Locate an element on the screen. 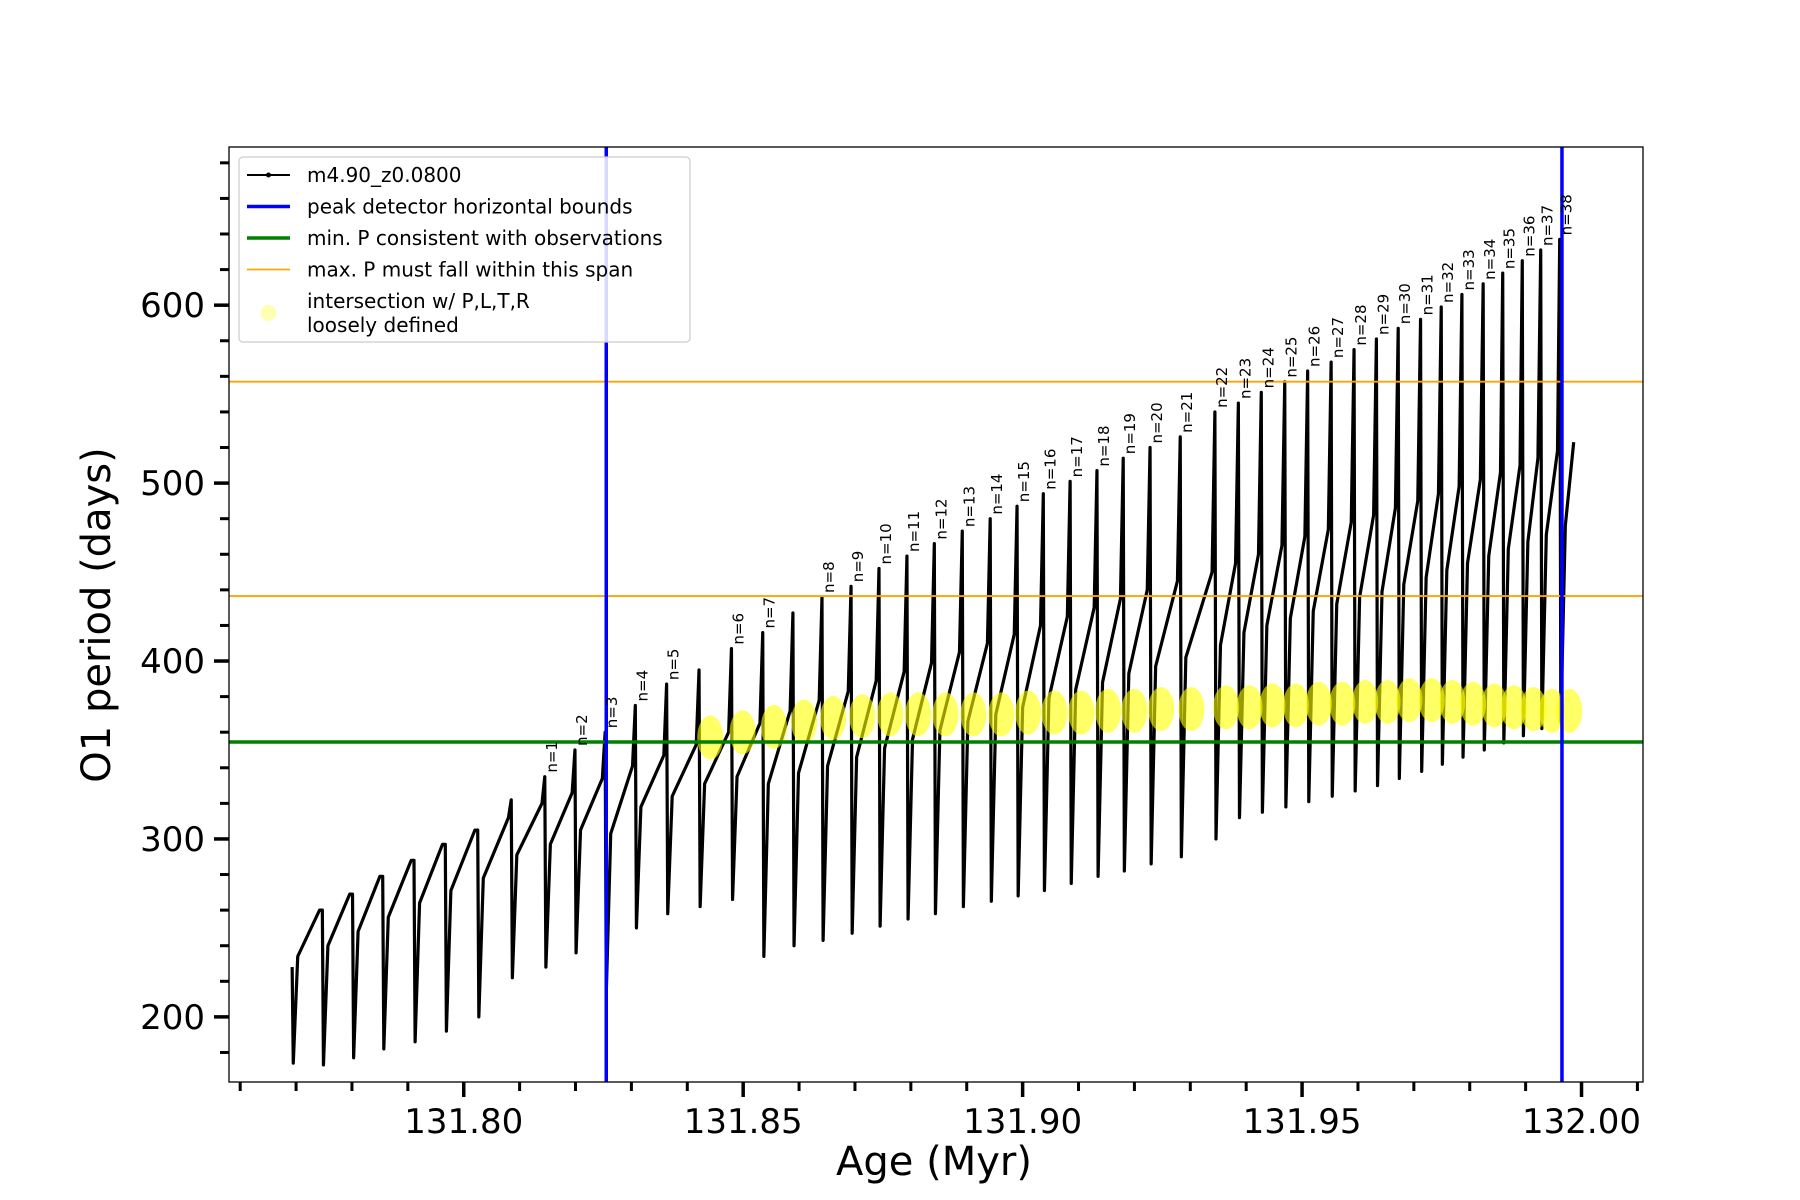 This screenshot has width=1800, height=1200. annotation: n=9 is located at coordinates (858, 567).